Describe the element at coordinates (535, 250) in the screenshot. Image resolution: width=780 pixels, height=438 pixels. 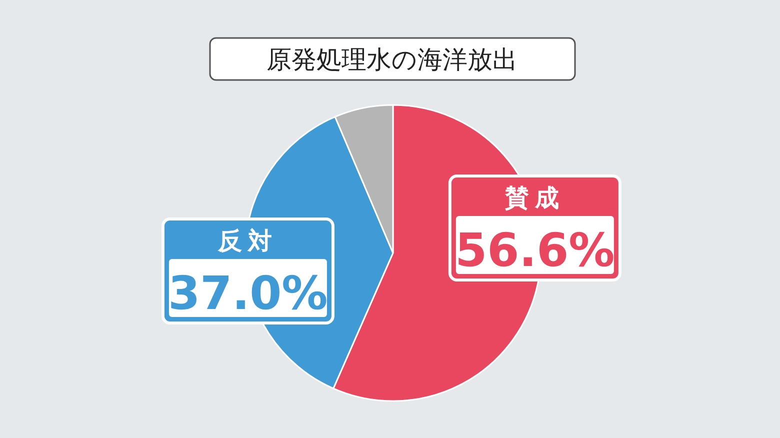
I see `data-label: 56.6%` at that location.